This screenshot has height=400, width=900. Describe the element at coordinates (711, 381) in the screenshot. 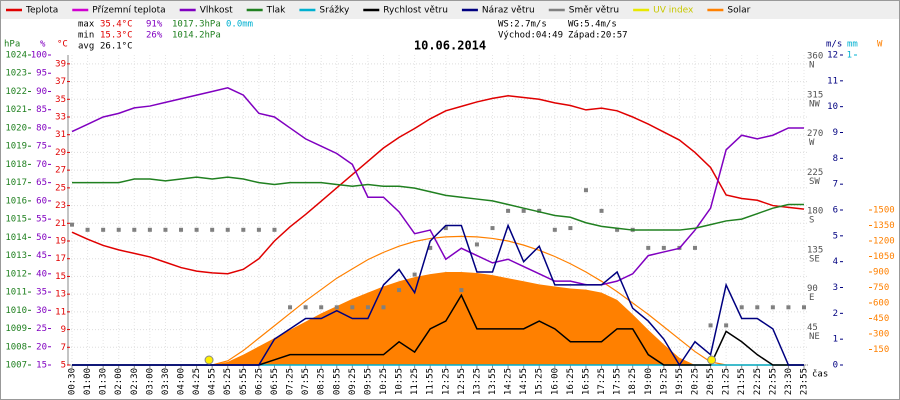

I see `x-tick-label: 20:55` at that location.